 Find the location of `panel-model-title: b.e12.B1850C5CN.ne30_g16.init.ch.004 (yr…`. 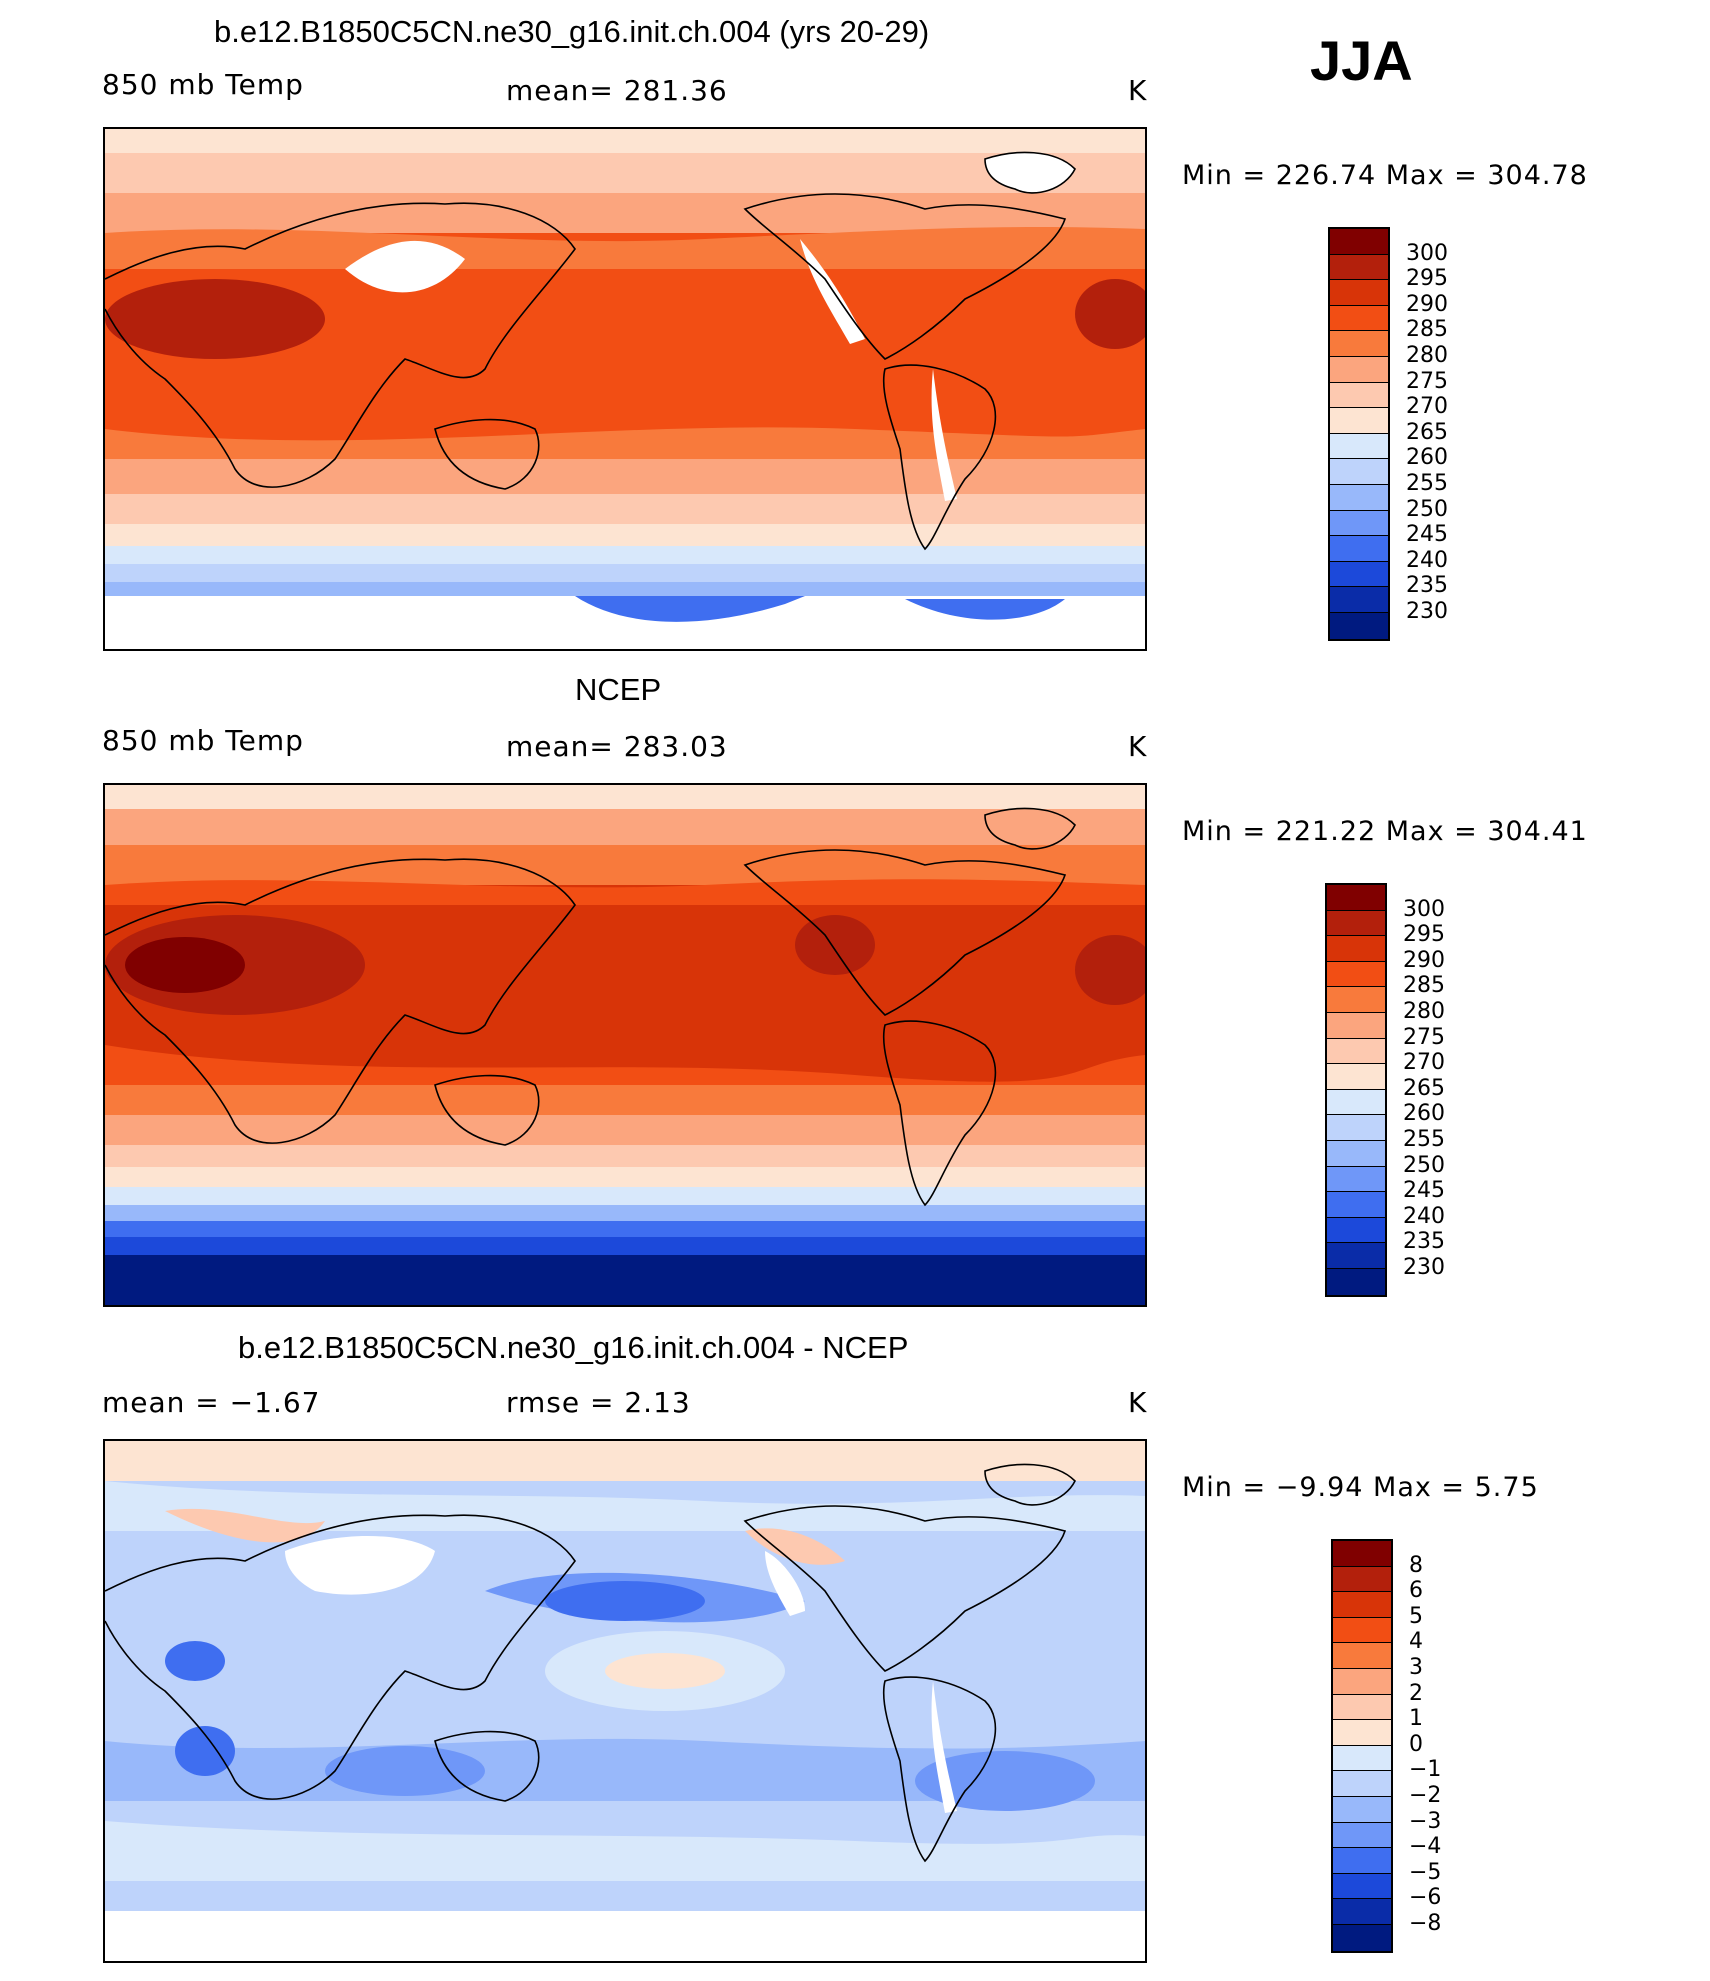

panel-model-title: b.e12.B1850C5CN.ne30_g16.init.ch.004 (yr… is located at coordinates (572, 31).